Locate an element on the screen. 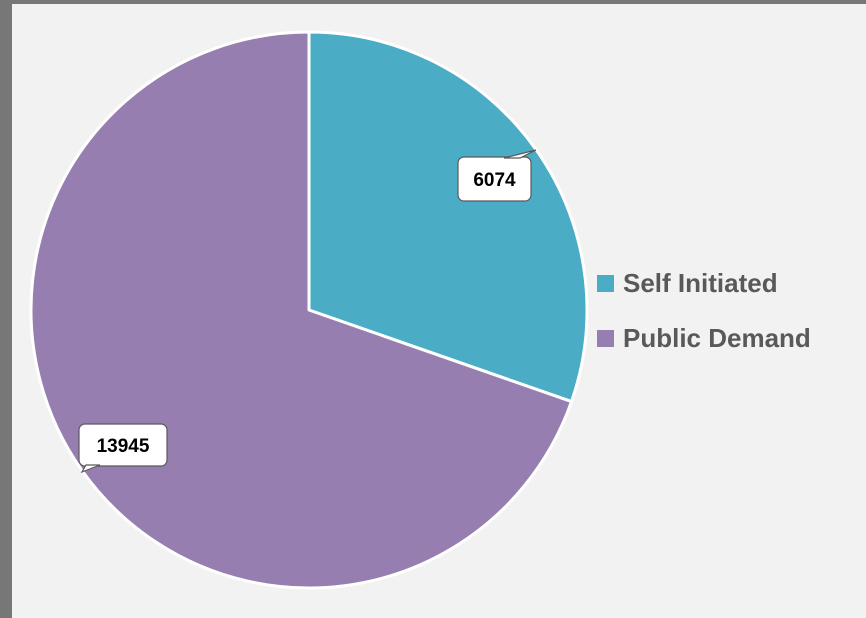 Image resolution: width=866 pixels, height=618 pixels. data-label-value: 13945 is located at coordinates (123, 446).